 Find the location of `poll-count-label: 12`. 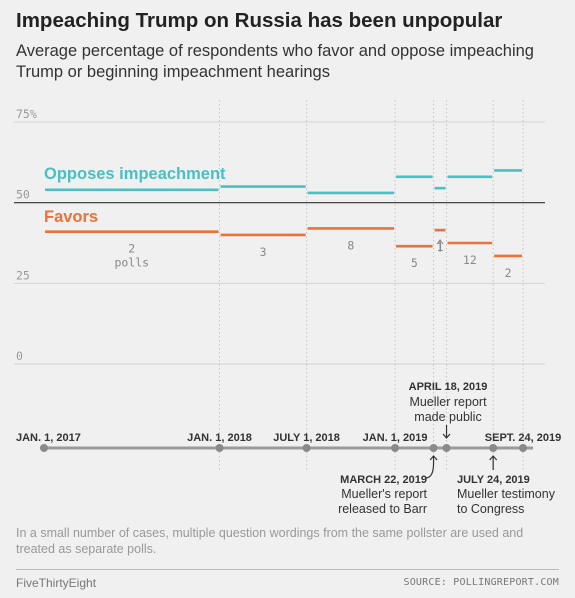

poll-count-label: 12 is located at coordinates (470, 260).